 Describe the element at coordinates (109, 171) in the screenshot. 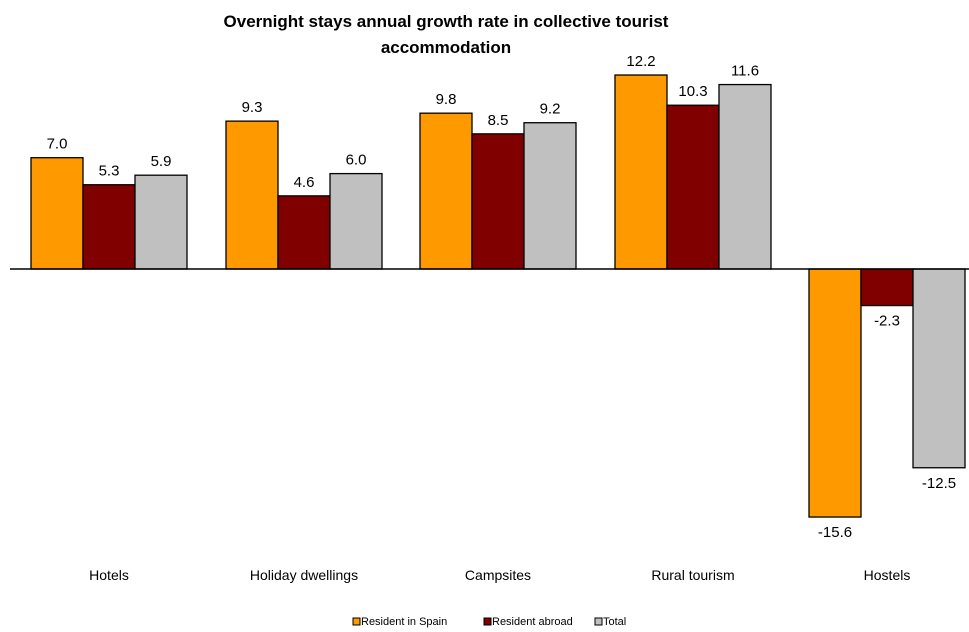

I see `data-label-hotels-resident-abroad: 5.3` at that location.